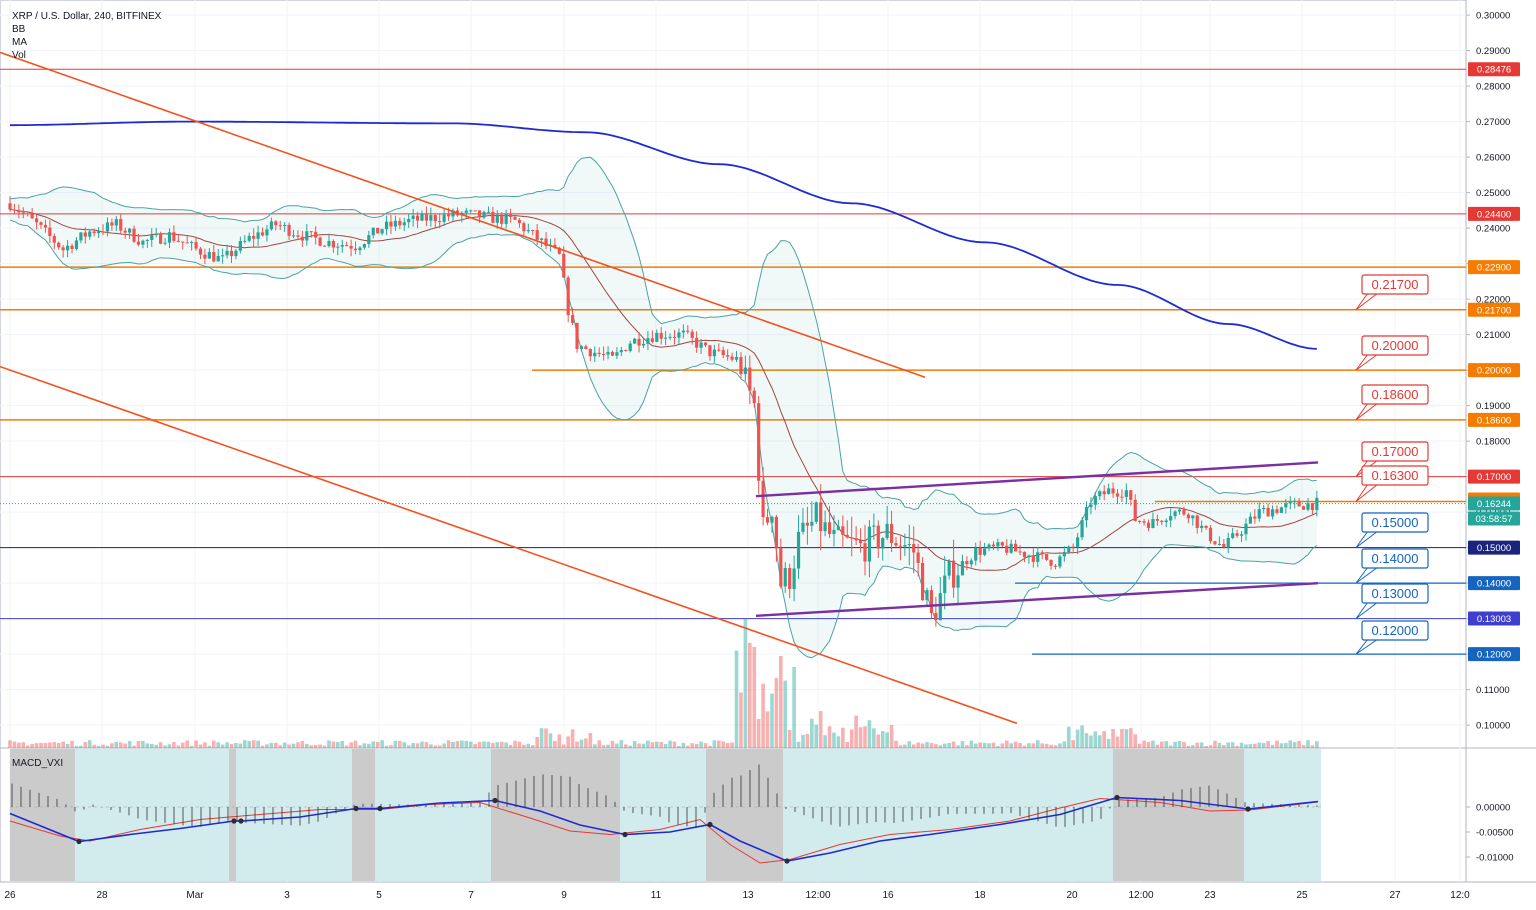 The image size is (1536, 910). What do you see at coordinates (1494, 310) in the screenshot?
I see `price-axis-tag-text: 0.21700` at bounding box center [1494, 310].